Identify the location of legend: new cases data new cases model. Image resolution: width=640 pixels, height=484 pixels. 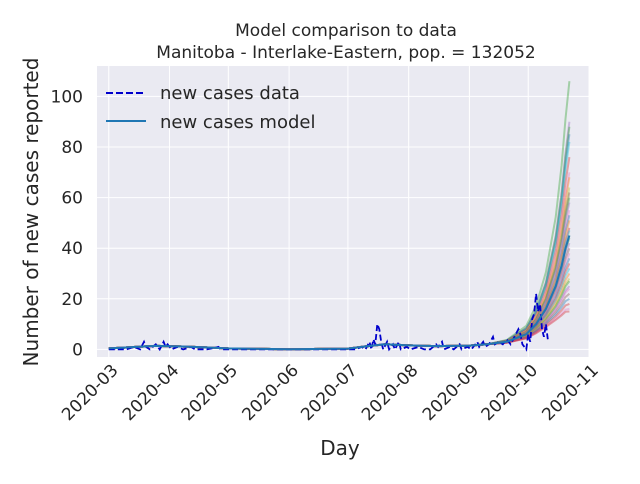
(210, 108).